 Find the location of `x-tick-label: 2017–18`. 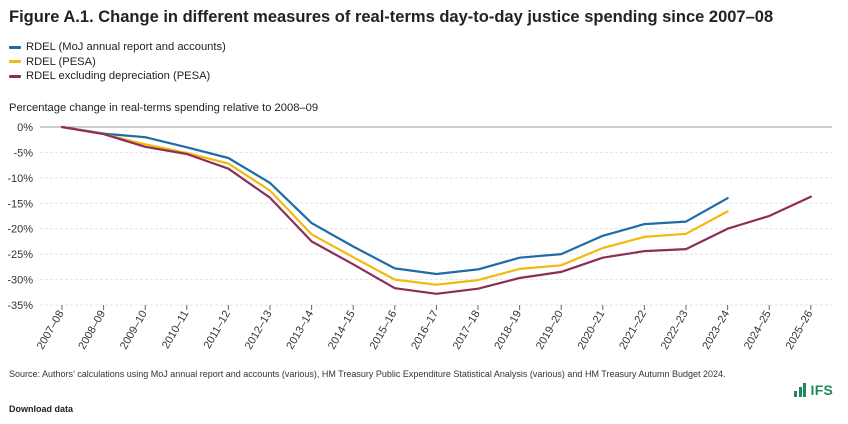

x-tick-label: 2017–18 is located at coordinates (467, 330).